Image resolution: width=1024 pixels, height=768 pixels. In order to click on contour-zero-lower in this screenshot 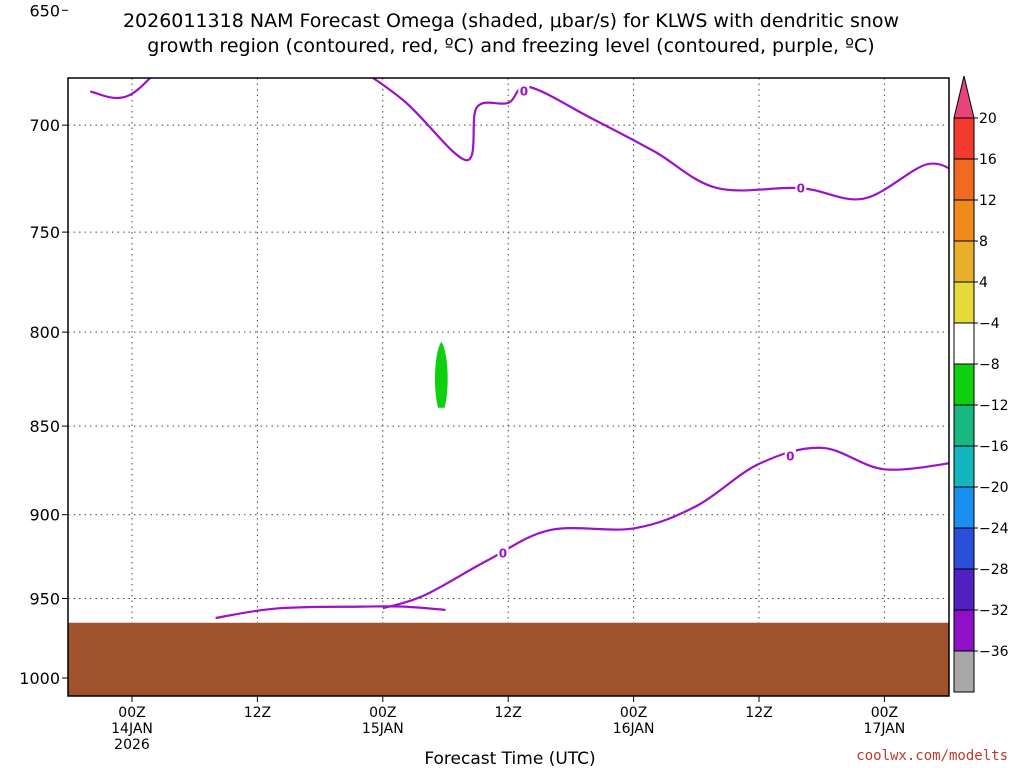, I will do `click(665, 528)`.